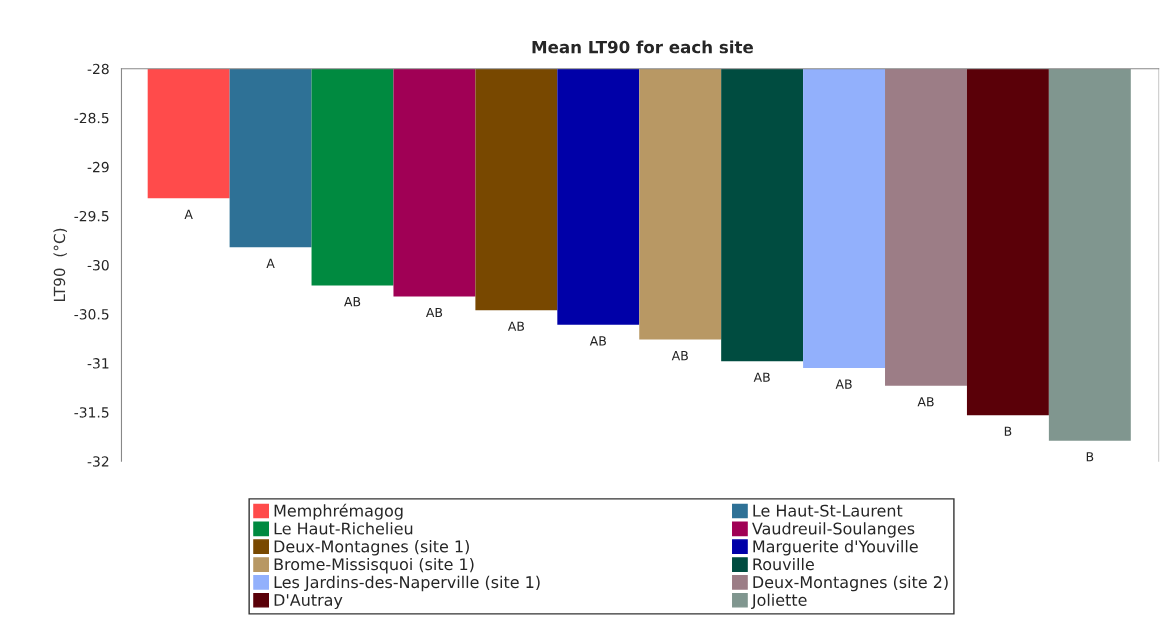  I want to click on legend-label: Rouville, so click(783, 564).